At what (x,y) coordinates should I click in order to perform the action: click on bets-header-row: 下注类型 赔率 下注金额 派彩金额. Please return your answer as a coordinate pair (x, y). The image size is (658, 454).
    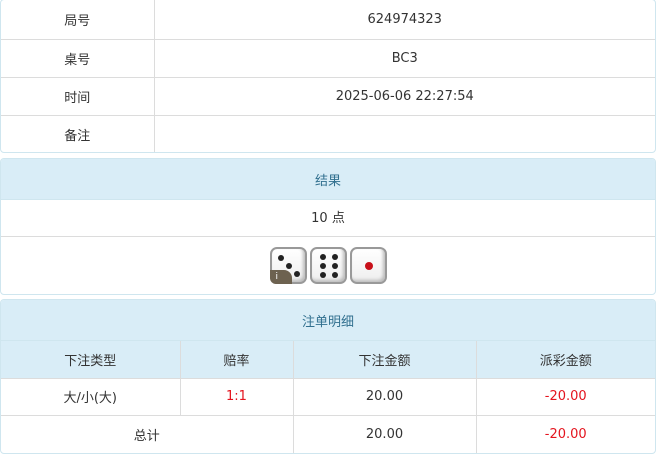
    Looking at the image, I should click on (328, 360).